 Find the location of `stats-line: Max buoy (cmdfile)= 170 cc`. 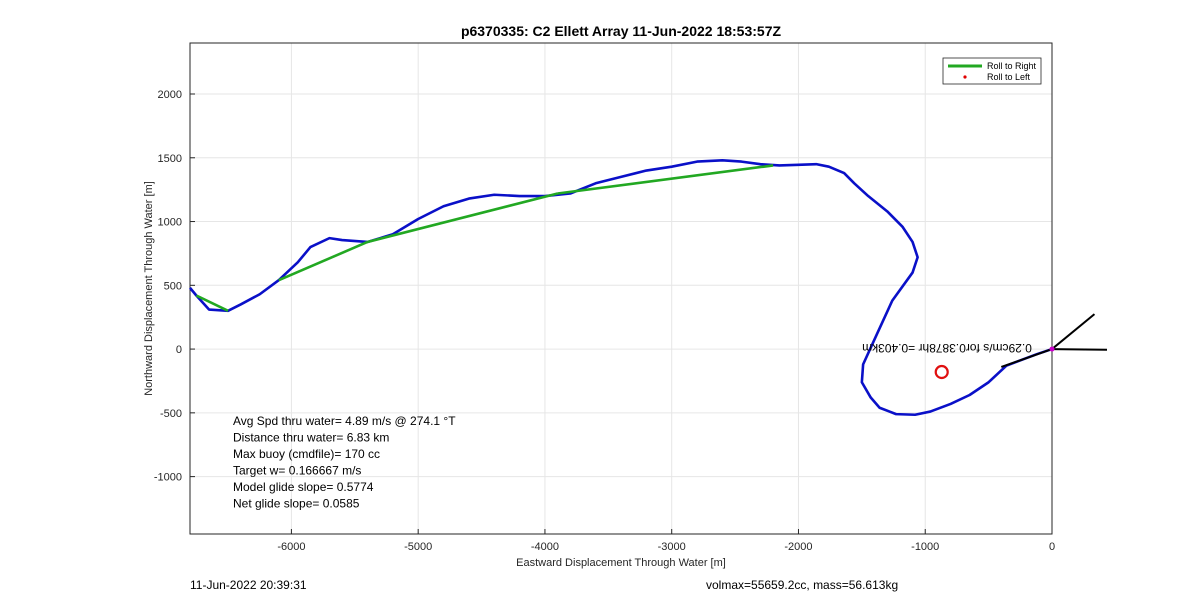

stats-line: Max buoy (cmdfile)= 170 cc is located at coordinates (306, 454).